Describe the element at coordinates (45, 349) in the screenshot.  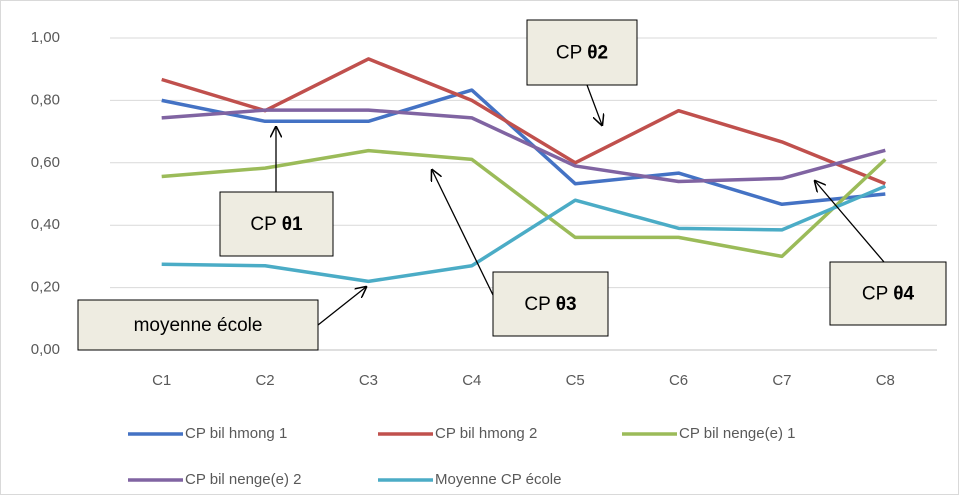
I see `y-tick-label: 0,00` at that location.